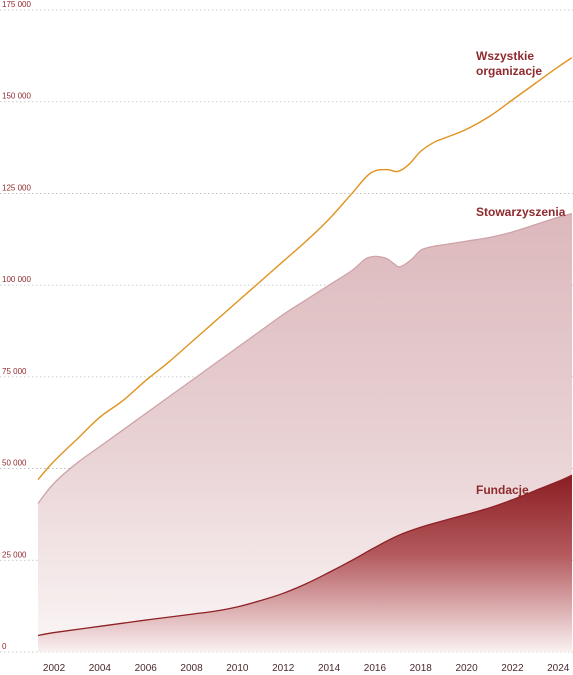  I want to click on y-tick-label: 175 000, so click(16, 4).